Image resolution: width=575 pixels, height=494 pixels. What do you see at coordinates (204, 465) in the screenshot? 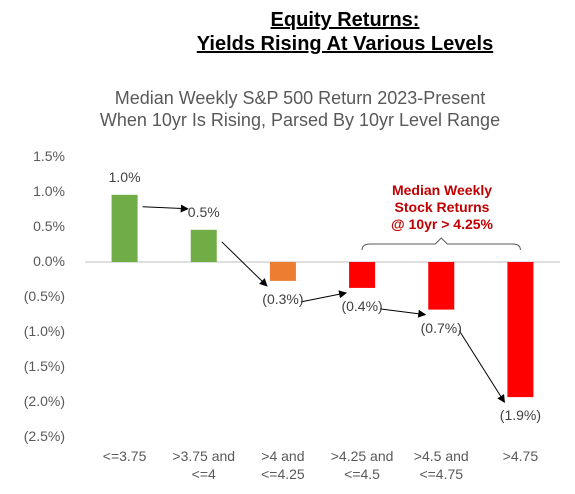
I see `x-tick-label: >3.75 and <=4` at bounding box center [204, 465].